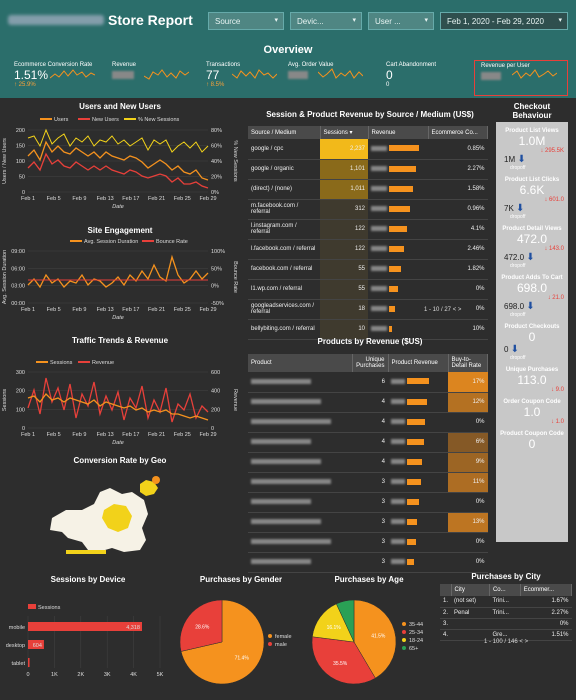 The width and height of the screenshot is (576, 700). Describe the element at coordinates (368, 269) in the screenshot. I see `table-row: facebook.com / referral 55 1.82%` at that location.